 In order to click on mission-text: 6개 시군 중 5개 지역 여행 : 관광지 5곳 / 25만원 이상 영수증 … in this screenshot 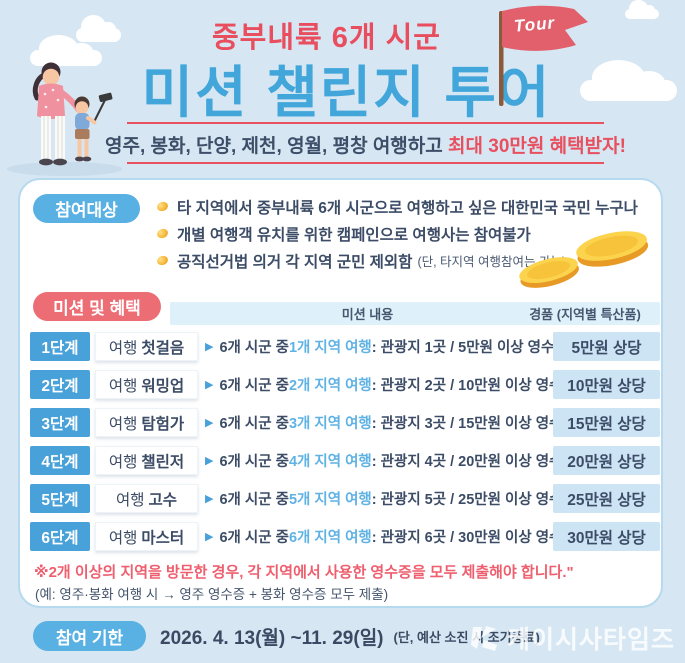, I will do `click(386, 500)`.